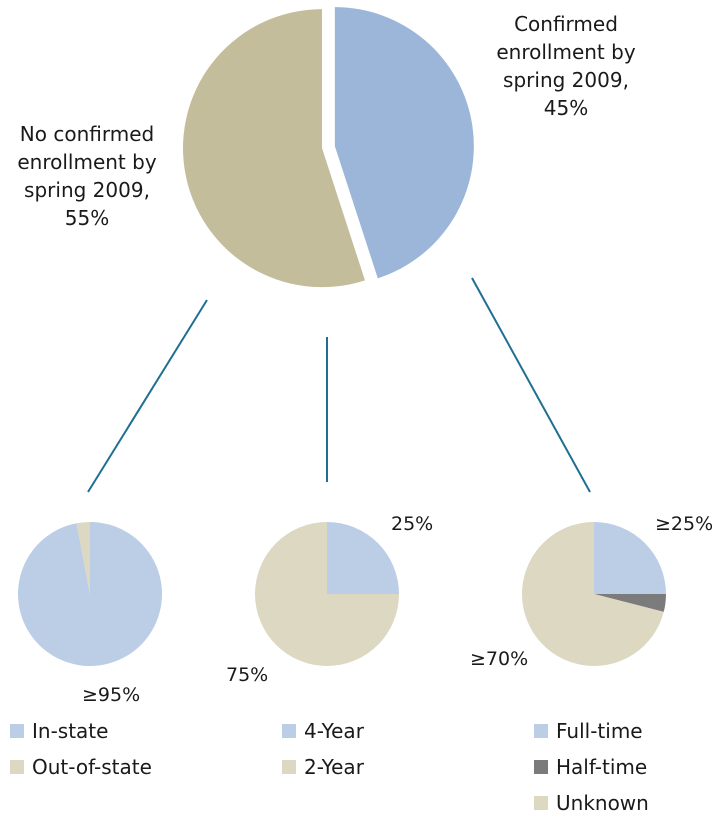 The width and height of the screenshot is (712, 814). What do you see at coordinates (274, 148) in the screenshot?
I see `pie-slice-no-confirmed-enrollment-by-spring-2009` at bounding box center [274, 148].